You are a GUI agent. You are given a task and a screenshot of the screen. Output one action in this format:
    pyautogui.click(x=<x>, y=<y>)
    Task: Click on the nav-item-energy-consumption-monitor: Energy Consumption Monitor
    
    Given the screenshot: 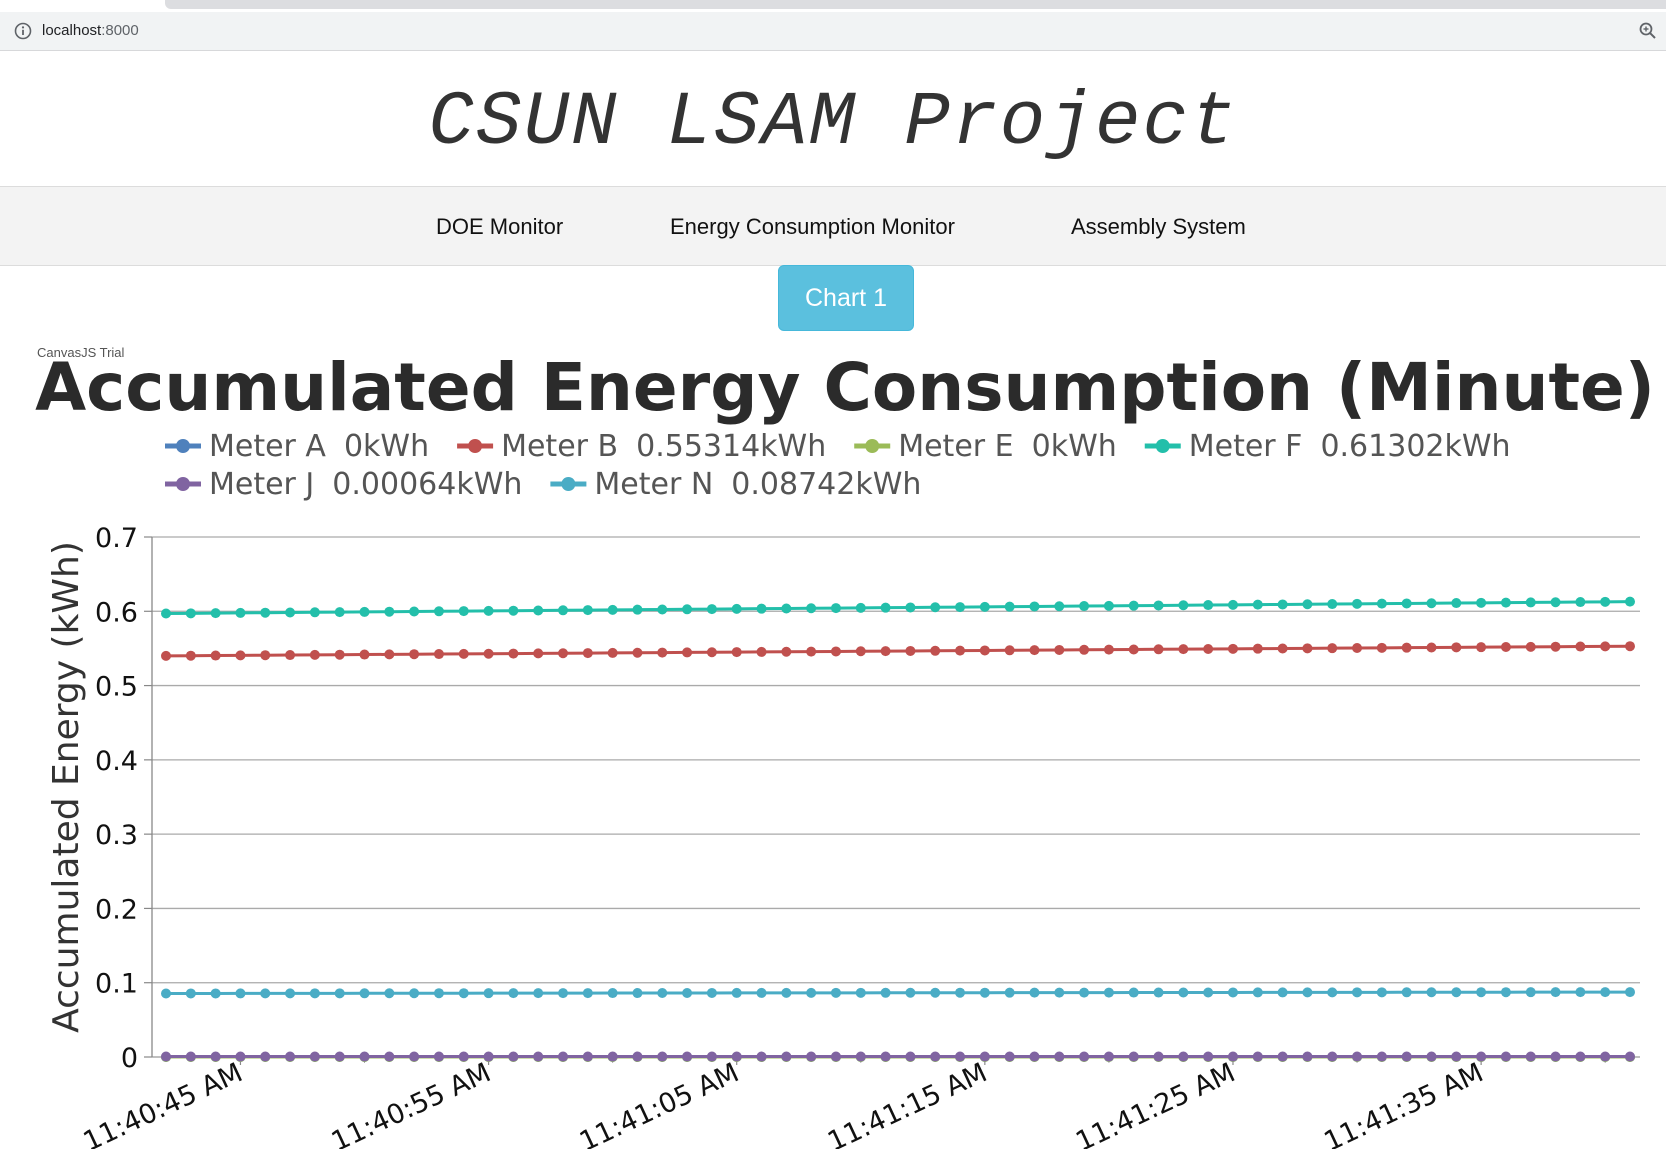 What is the action you would take?
    pyautogui.click(x=812, y=226)
    